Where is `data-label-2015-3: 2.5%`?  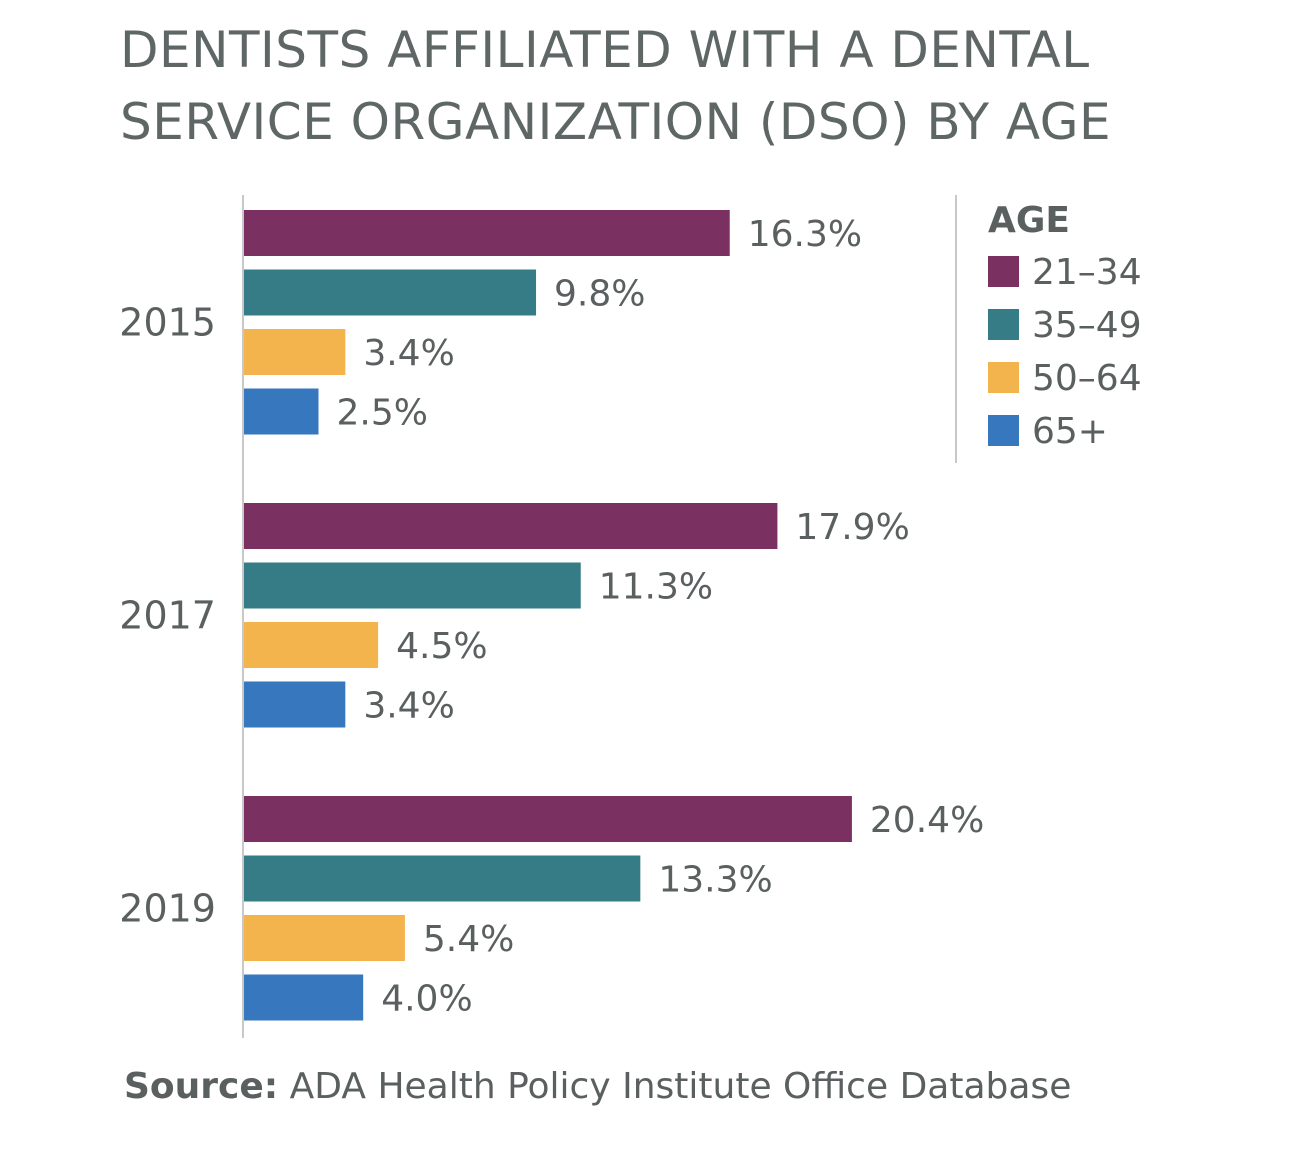 data-label-2015-3: 2.5% is located at coordinates (382, 413).